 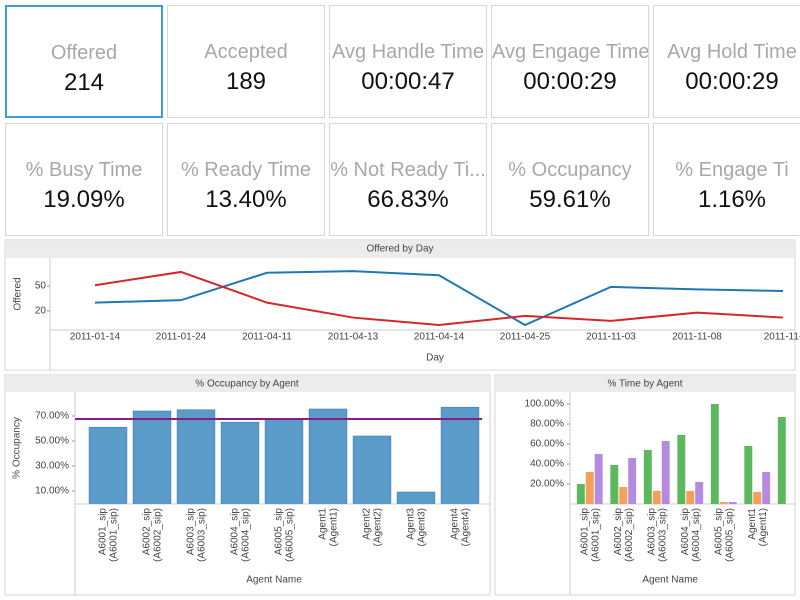 What do you see at coordinates (41, 311) in the screenshot?
I see `y-tick-label: 20` at bounding box center [41, 311].